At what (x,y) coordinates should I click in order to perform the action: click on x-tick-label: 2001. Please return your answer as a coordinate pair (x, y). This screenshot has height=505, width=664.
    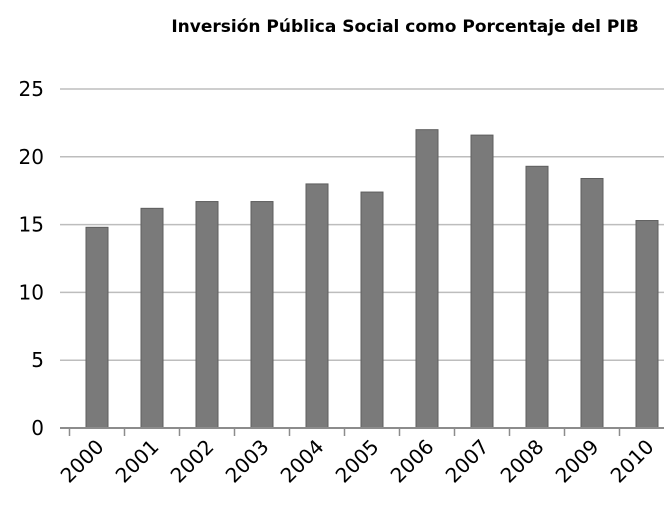
    Looking at the image, I should click on (137, 461).